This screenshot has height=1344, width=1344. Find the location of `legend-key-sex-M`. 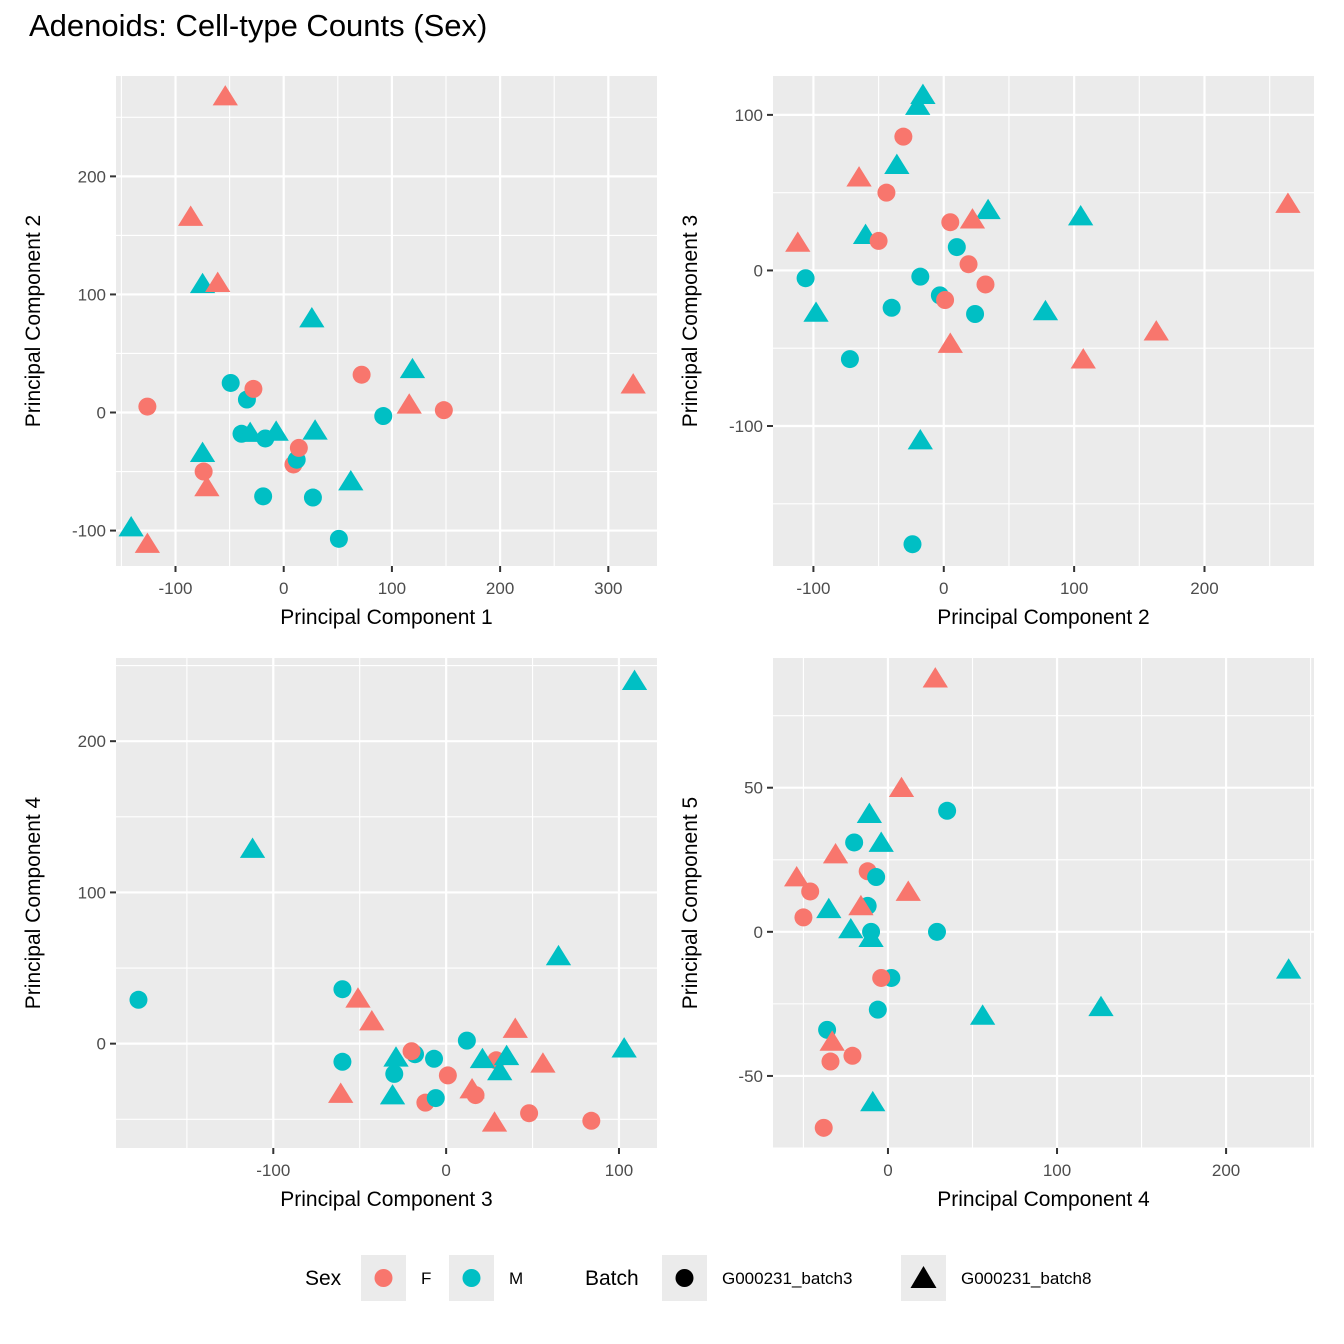

legend-key-sex-M is located at coordinates (471, 1278).